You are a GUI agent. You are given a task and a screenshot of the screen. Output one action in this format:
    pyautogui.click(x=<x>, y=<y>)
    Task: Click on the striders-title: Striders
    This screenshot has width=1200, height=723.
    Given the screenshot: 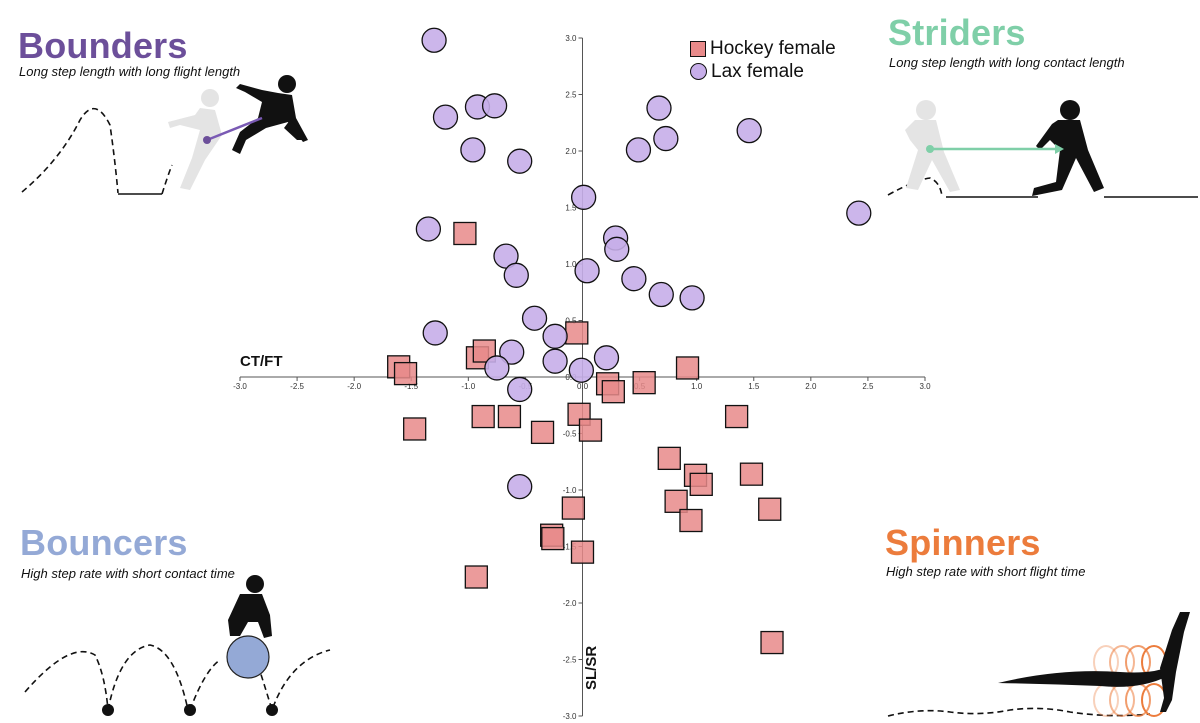 What is the action you would take?
    pyautogui.click(x=957, y=32)
    